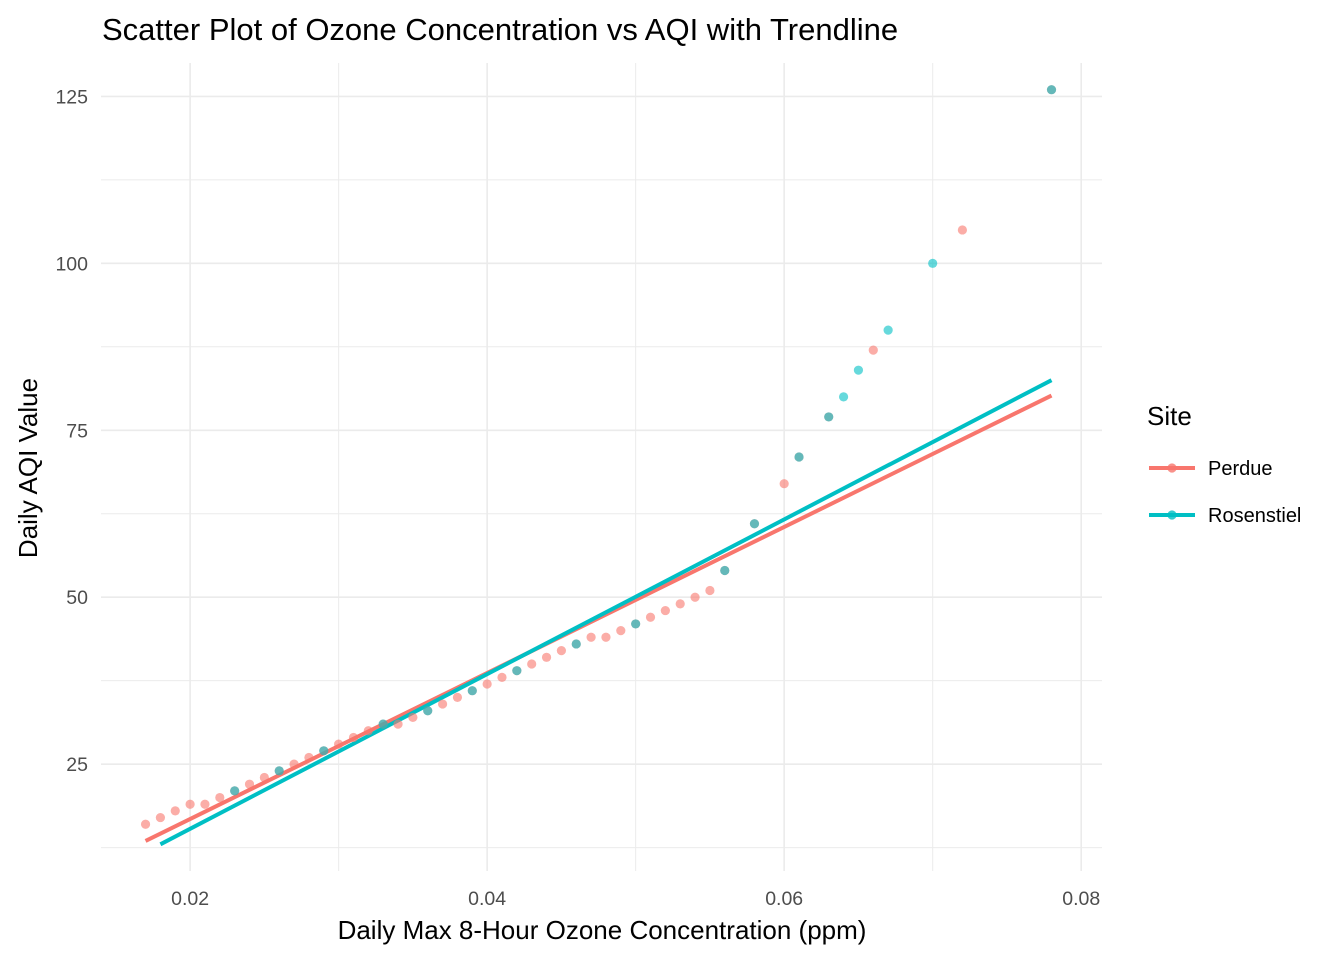 The image size is (1344, 960). I want to click on legend-label: Rosenstiel, so click(1254, 516).